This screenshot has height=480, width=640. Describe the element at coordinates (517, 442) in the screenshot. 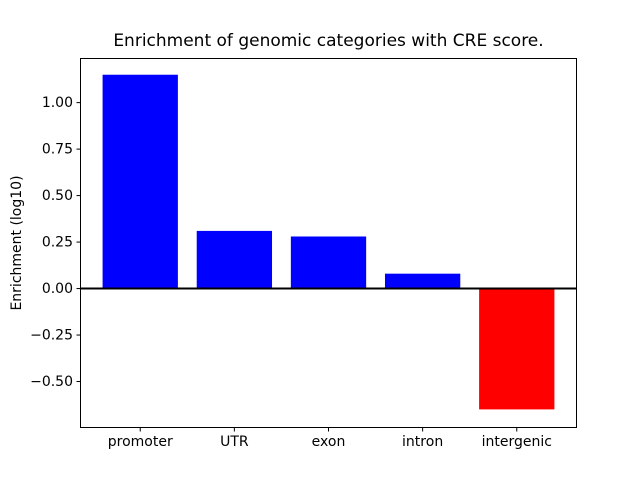

I see `x-tick-label-intergenic: intergenic` at that location.